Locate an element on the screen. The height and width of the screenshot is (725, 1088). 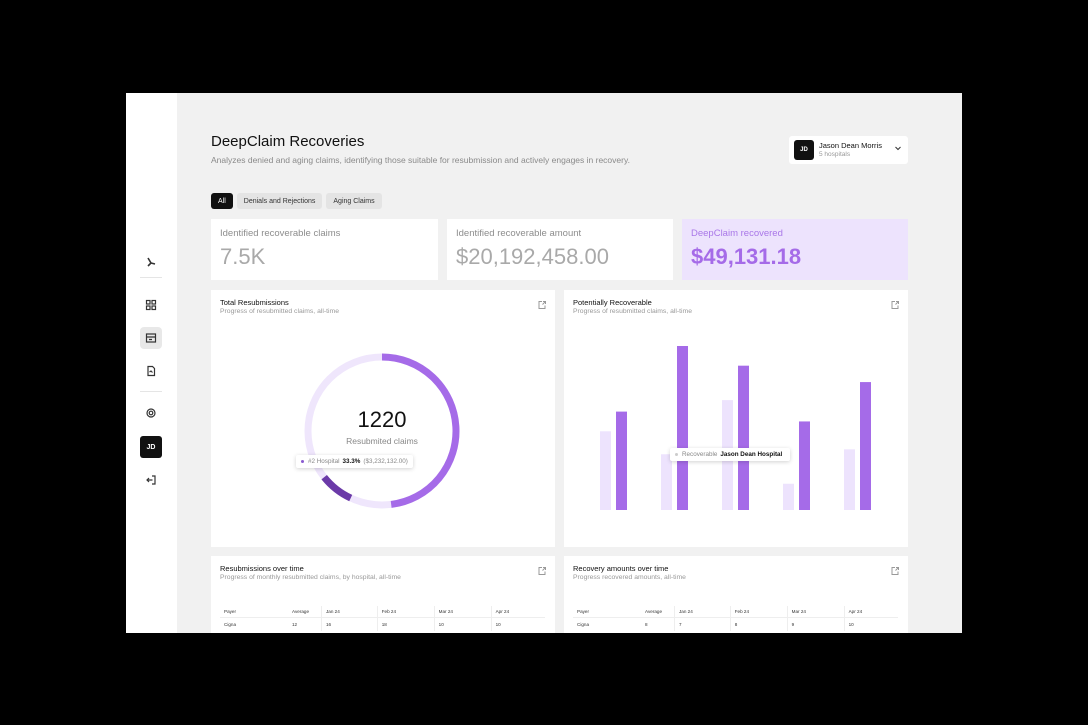
filter-aging: Aging Claims is located at coordinates (354, 201).